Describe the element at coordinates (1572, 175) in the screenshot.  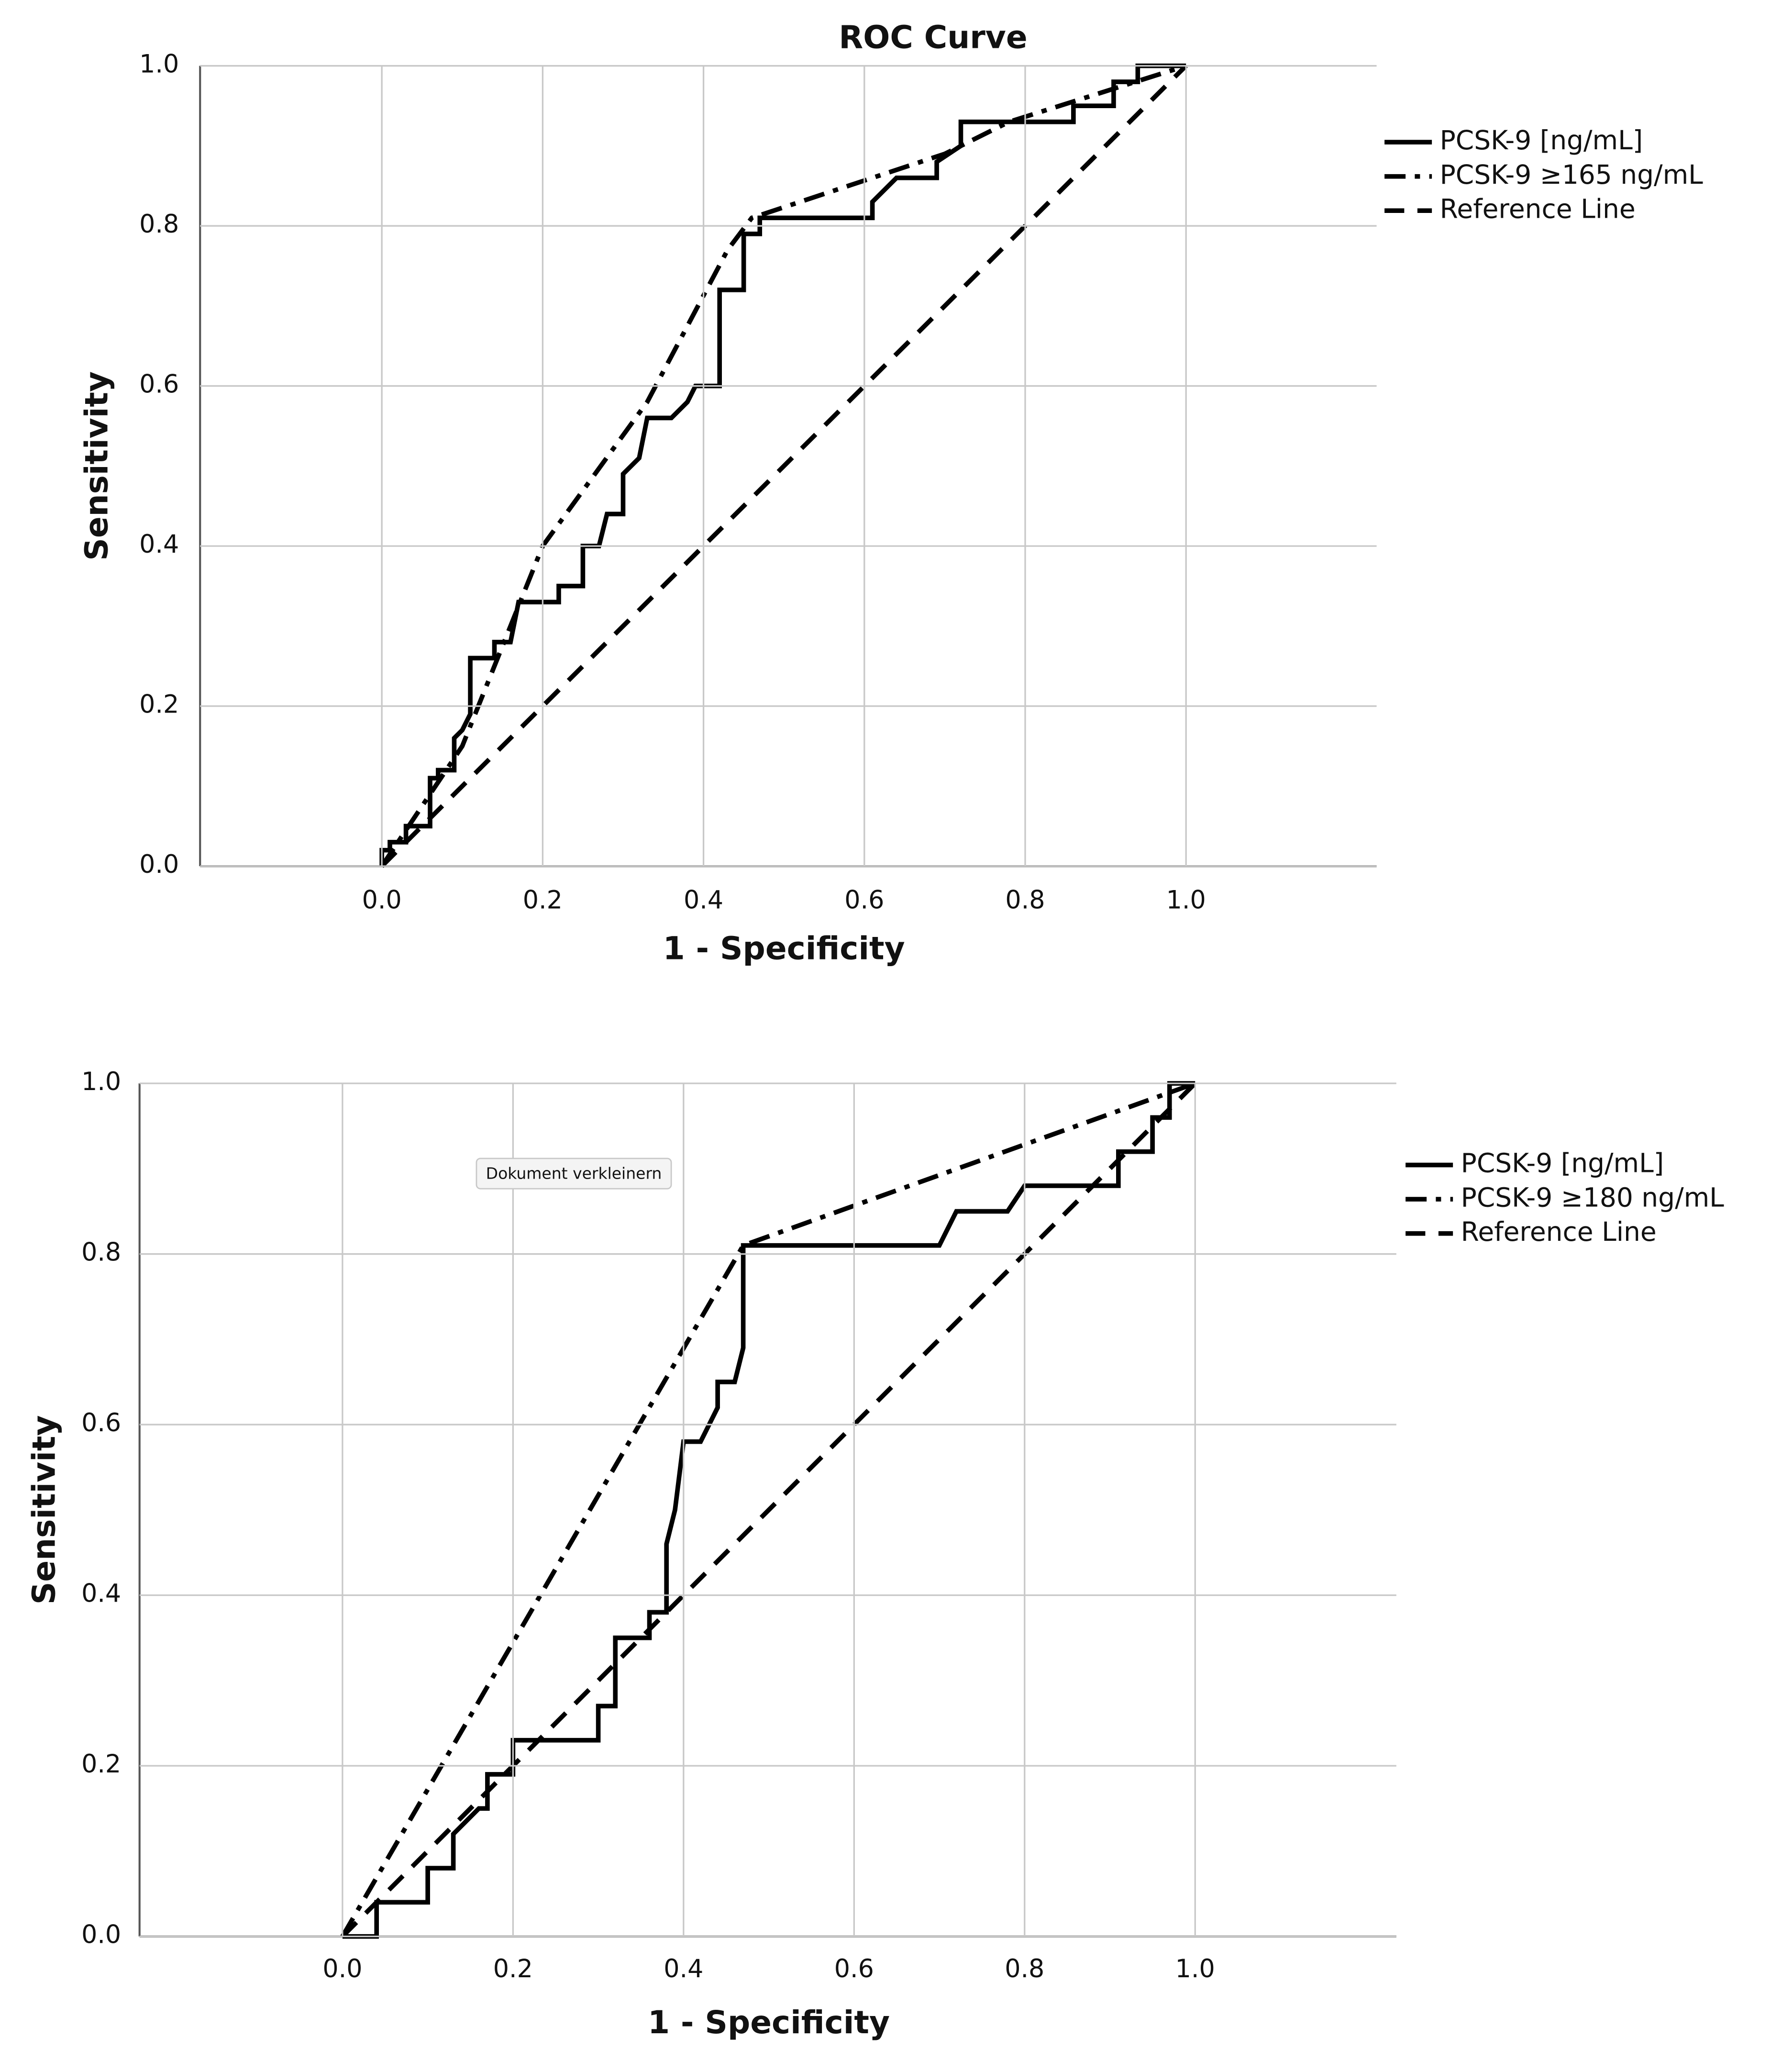
I see `legend-label: PCSK-9 ≥165 ng/mL` at that location.